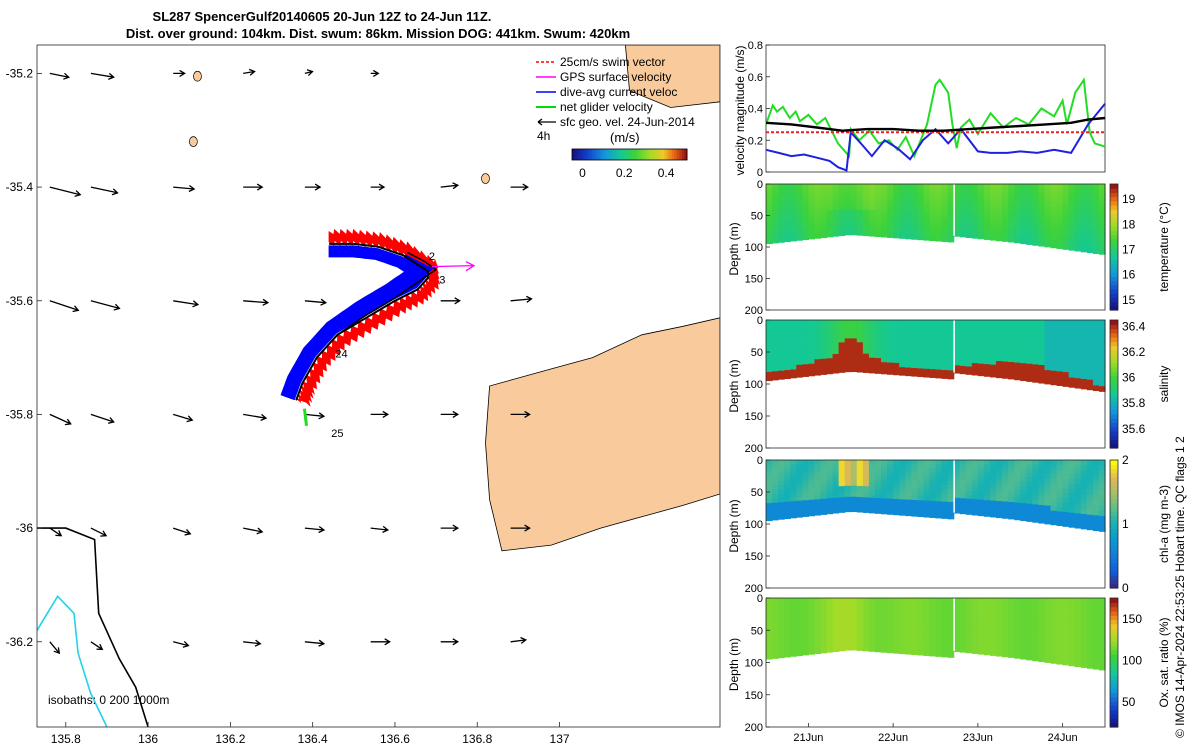 The image size is (1200, 750). Describe the element at coordinates (618, 154) in the screenshot. I see `colorbar-swatch` at that location.